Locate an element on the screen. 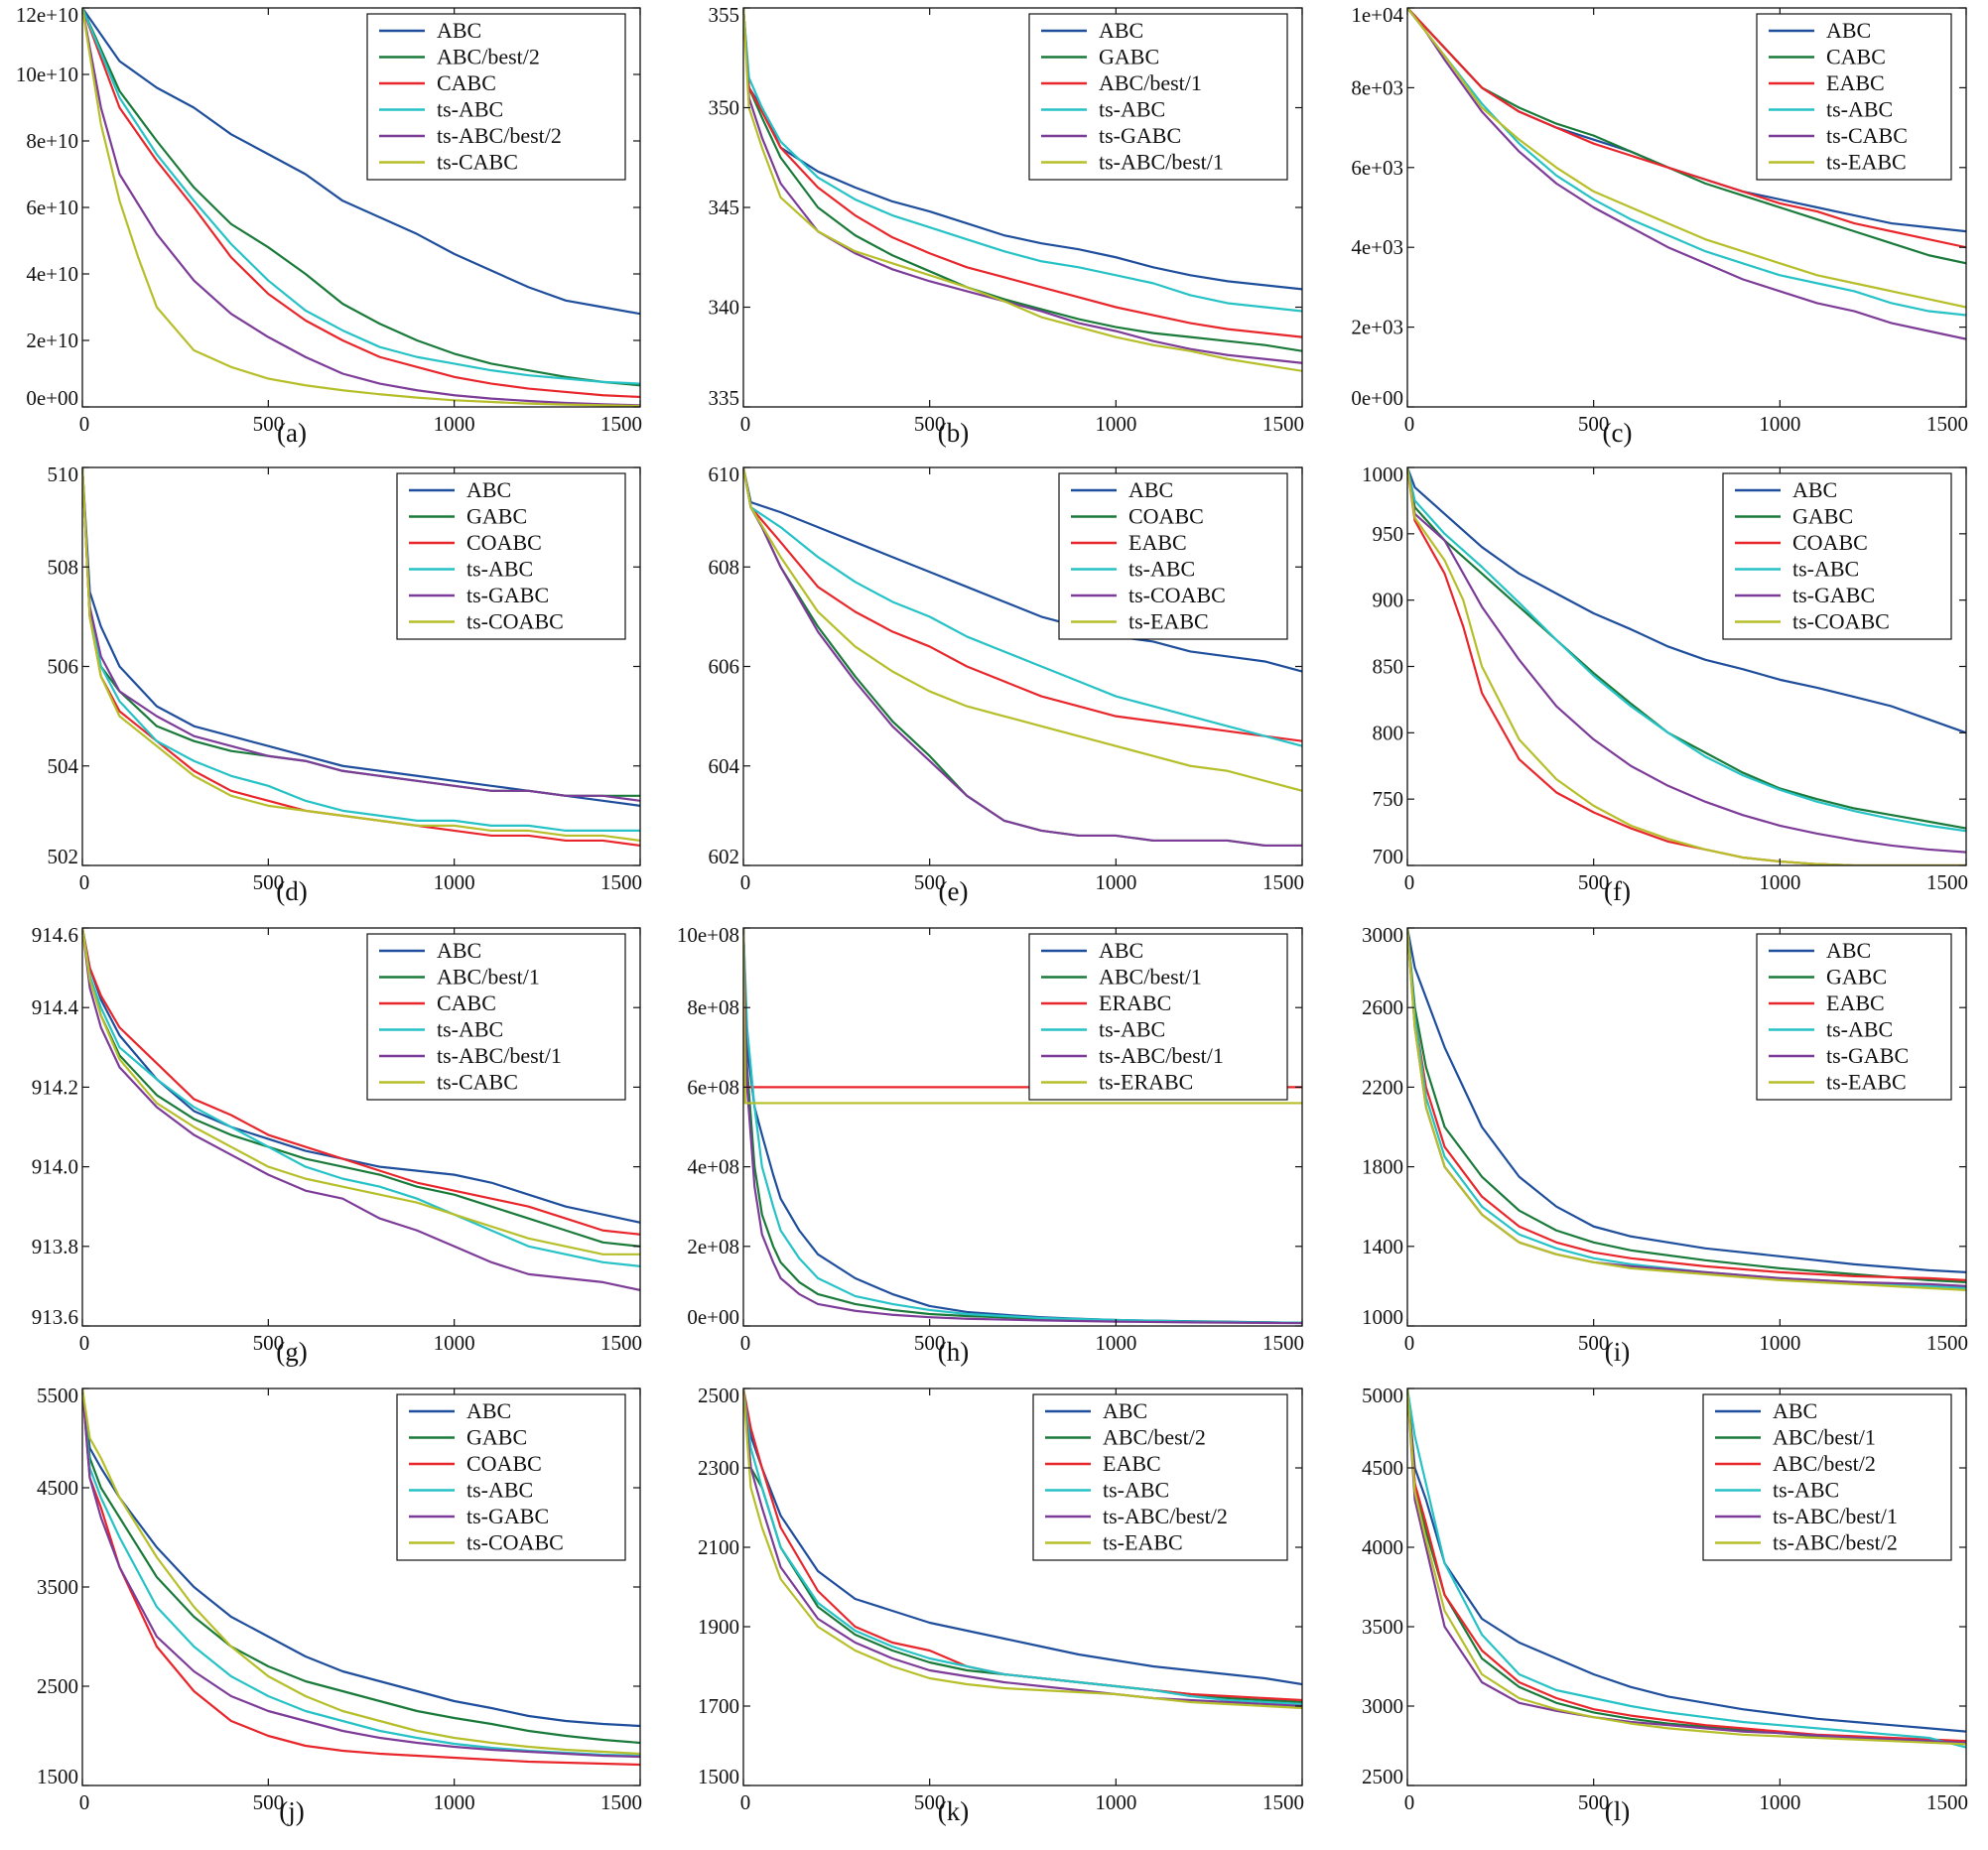 The height and width of the screenshot is (1850, 1988). y-tick-label: 6e+03 is located at coordinates (1377, 168).